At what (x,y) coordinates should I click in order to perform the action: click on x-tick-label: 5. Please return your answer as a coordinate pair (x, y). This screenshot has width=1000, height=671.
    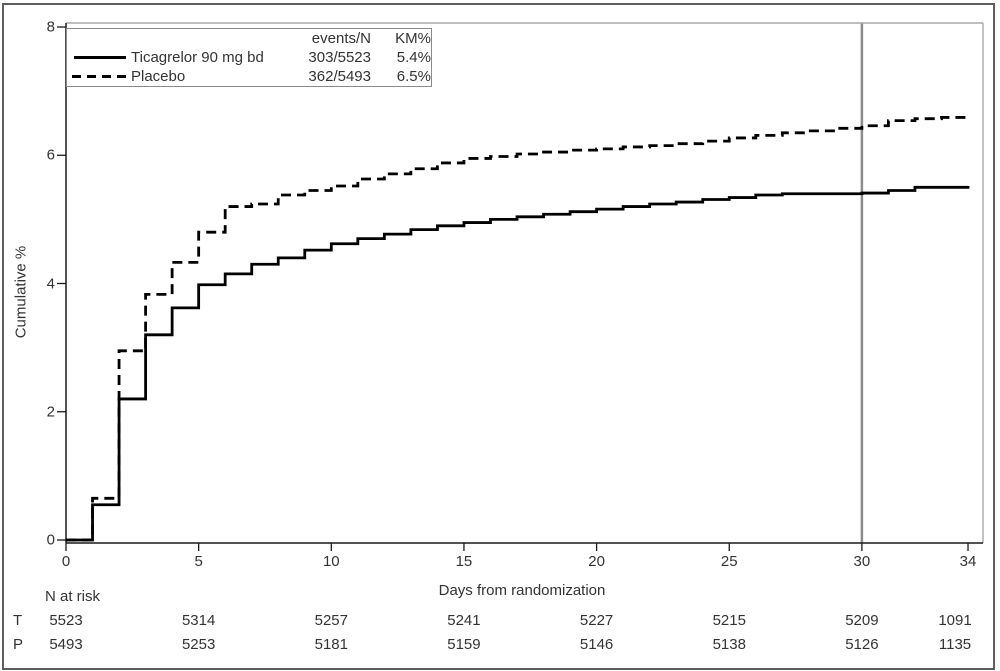
    Looking at the image, I should click on (198, 561).